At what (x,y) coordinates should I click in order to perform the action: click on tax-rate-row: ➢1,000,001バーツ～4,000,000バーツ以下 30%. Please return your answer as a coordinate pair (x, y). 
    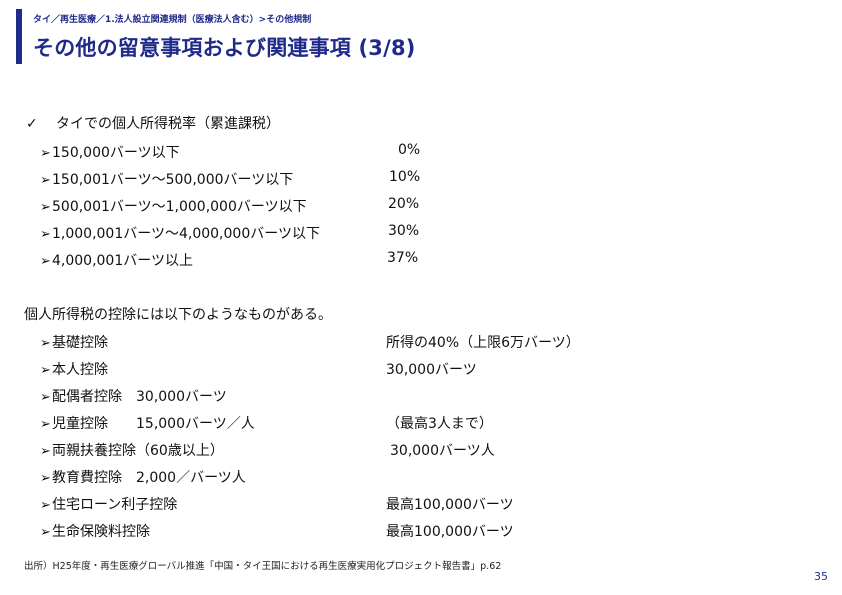
    Looking at the image, I should click on (240, 234).